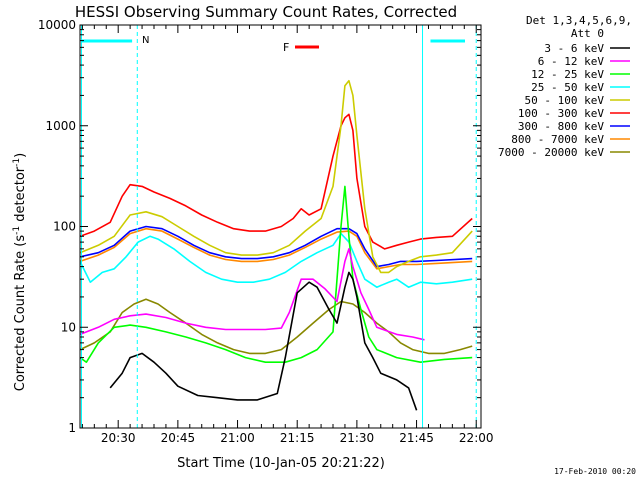 This screenshot has width=640, height=480. Describe the element at coordinates (72, 428) in the screenshot. I see `y-tick-label: 1` at that location.